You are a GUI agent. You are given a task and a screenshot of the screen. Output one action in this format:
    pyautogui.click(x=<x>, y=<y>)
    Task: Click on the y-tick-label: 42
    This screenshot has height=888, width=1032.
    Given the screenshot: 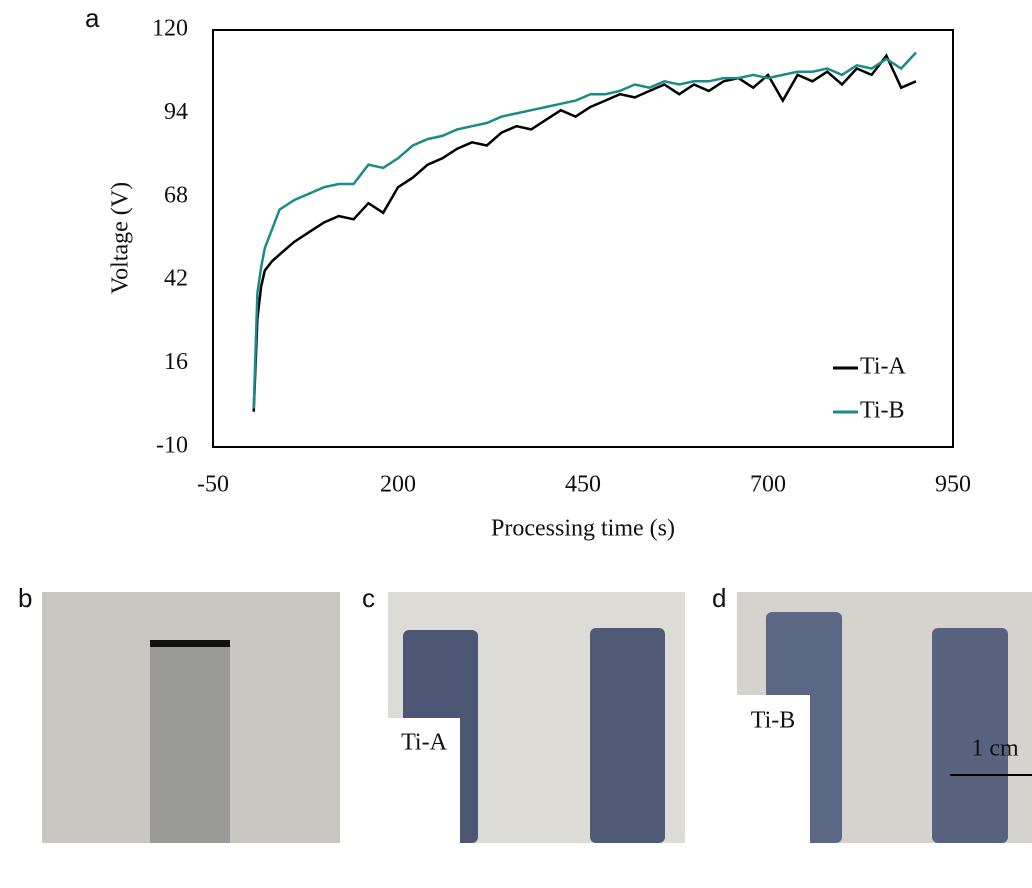 What is the action you would take?
    pyautogui.click(x=176, y=279)
    